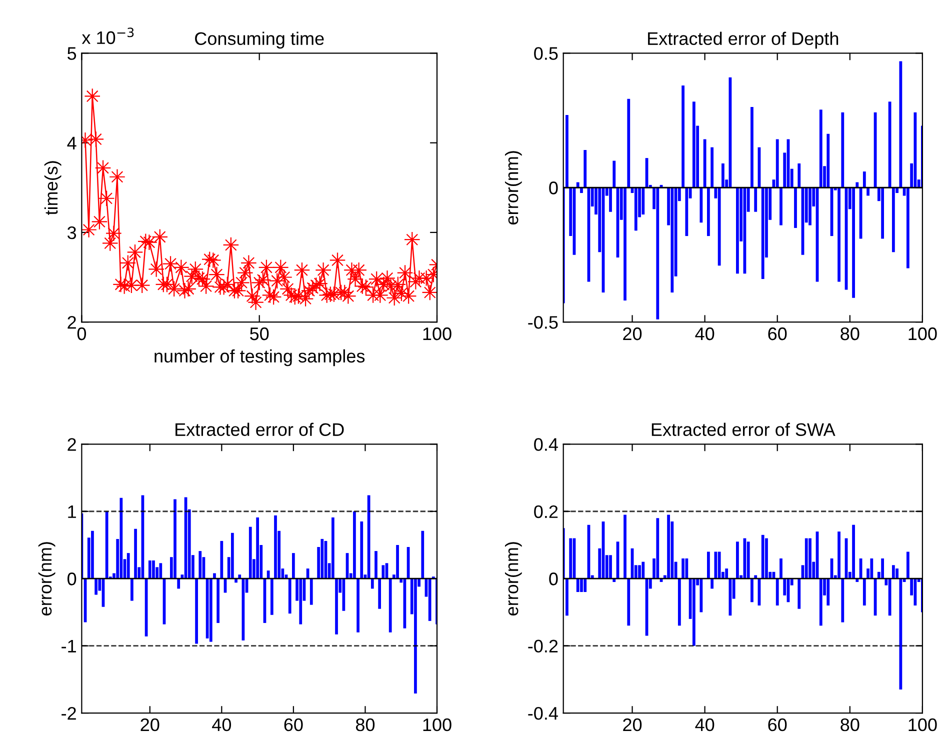 The width and height of the screenshot is (950, 749). I want to click on x-axis-title: number of testing samples, so click(259, 357).